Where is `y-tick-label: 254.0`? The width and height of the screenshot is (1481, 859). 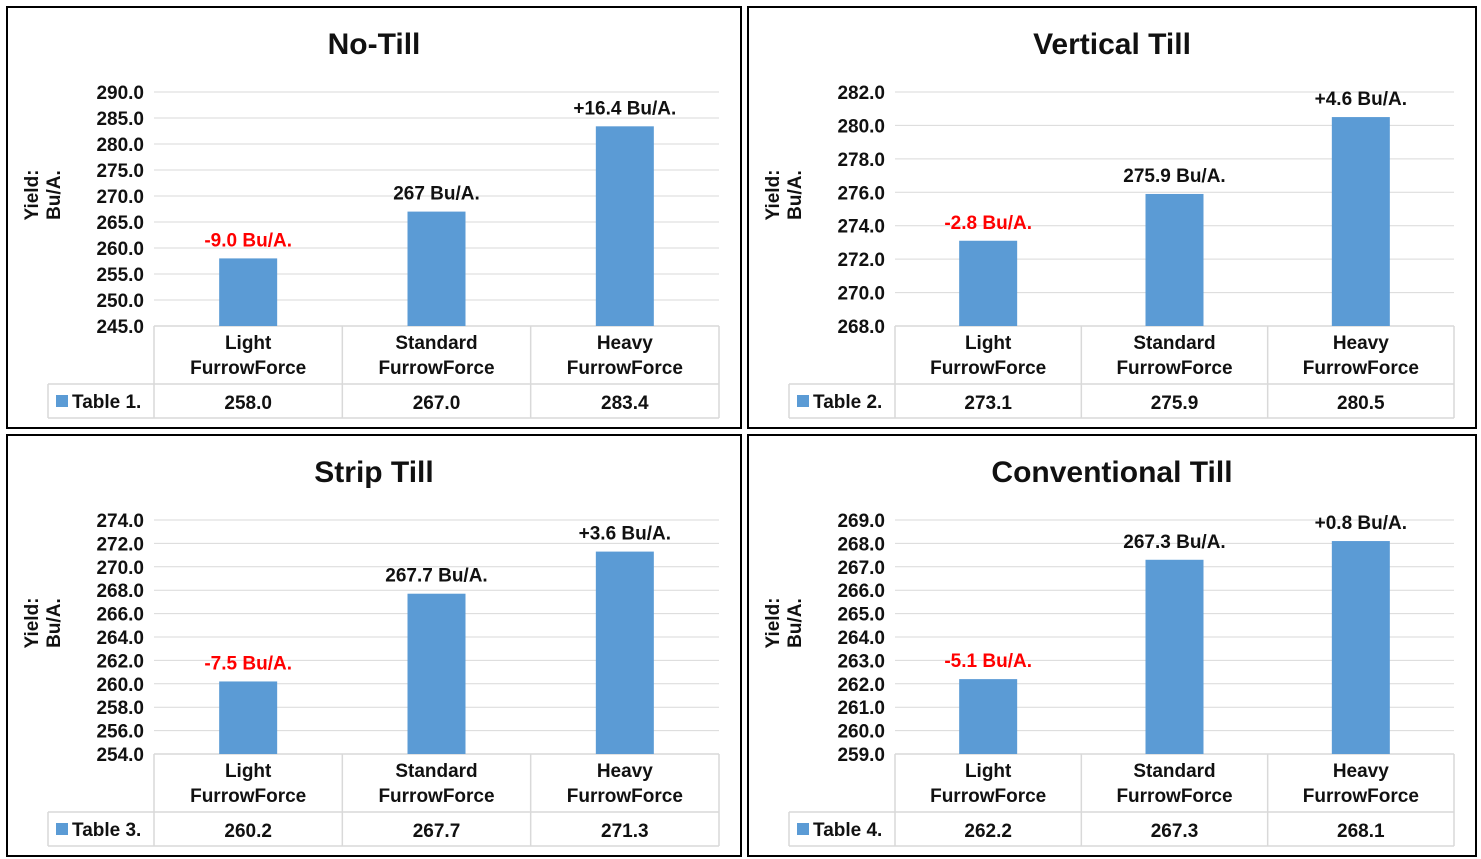 y-tick-label: 254.0 is located at coordinates (120, 755).